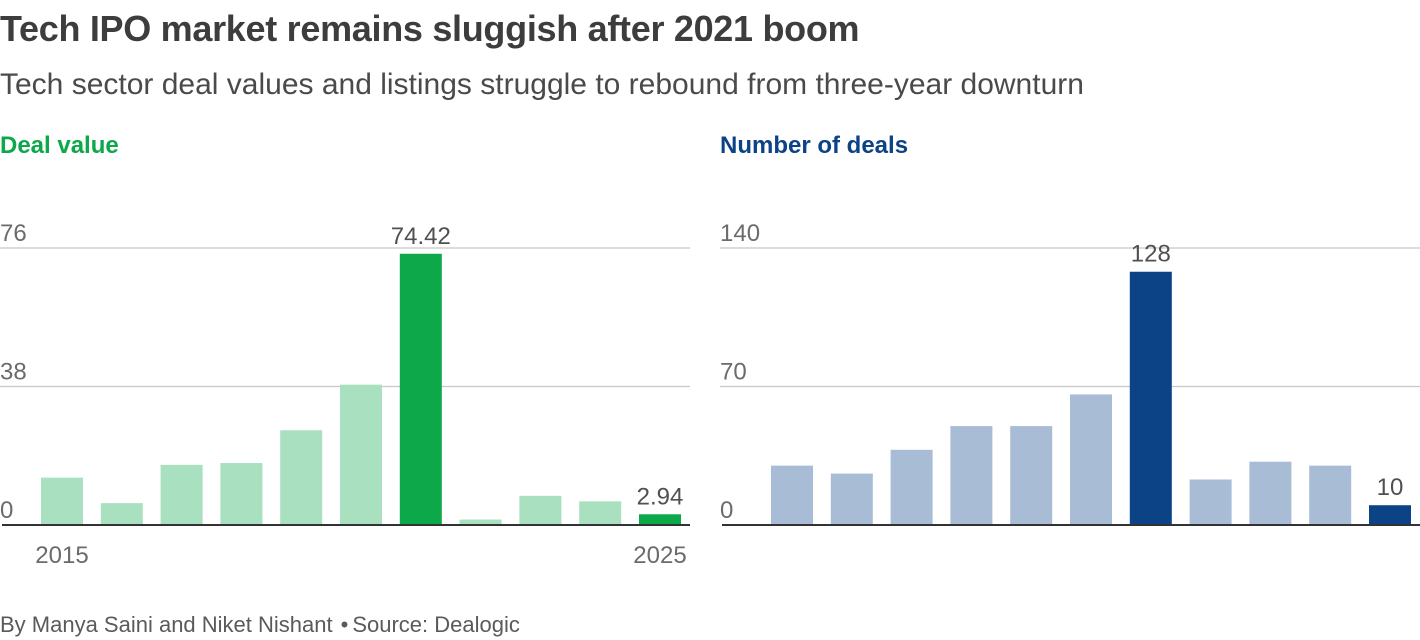 The height and width of the screenshot is (640, 1420). Describe the element at coordinates (1390, 487) in the screenshot. I see `deals-count-data-label-2025: 10` at that location.